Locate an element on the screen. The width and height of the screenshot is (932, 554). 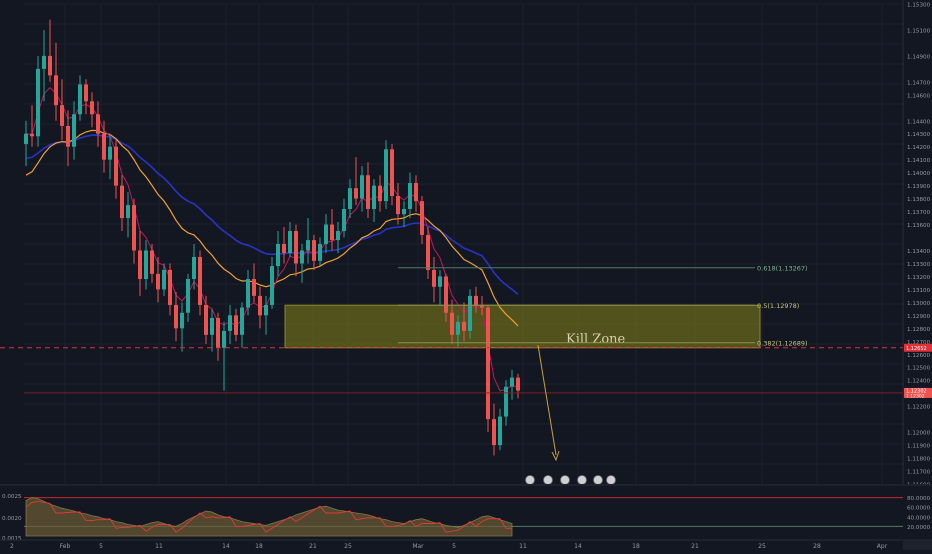
current-price-label: 1.12302 is located at coordinates (916, 391).